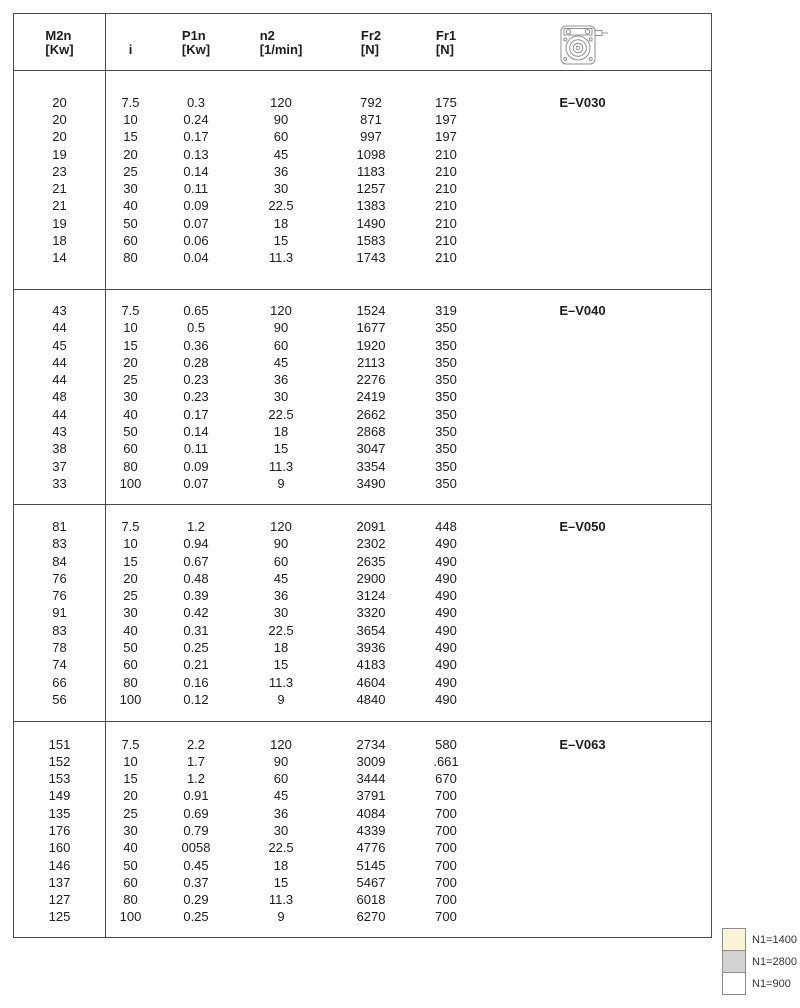 The height and width of the screenshot is (1008, 800). Describe the element at coordinates (774, 961) in the screenshot. I see `legend-label: N1=2800` at that location.